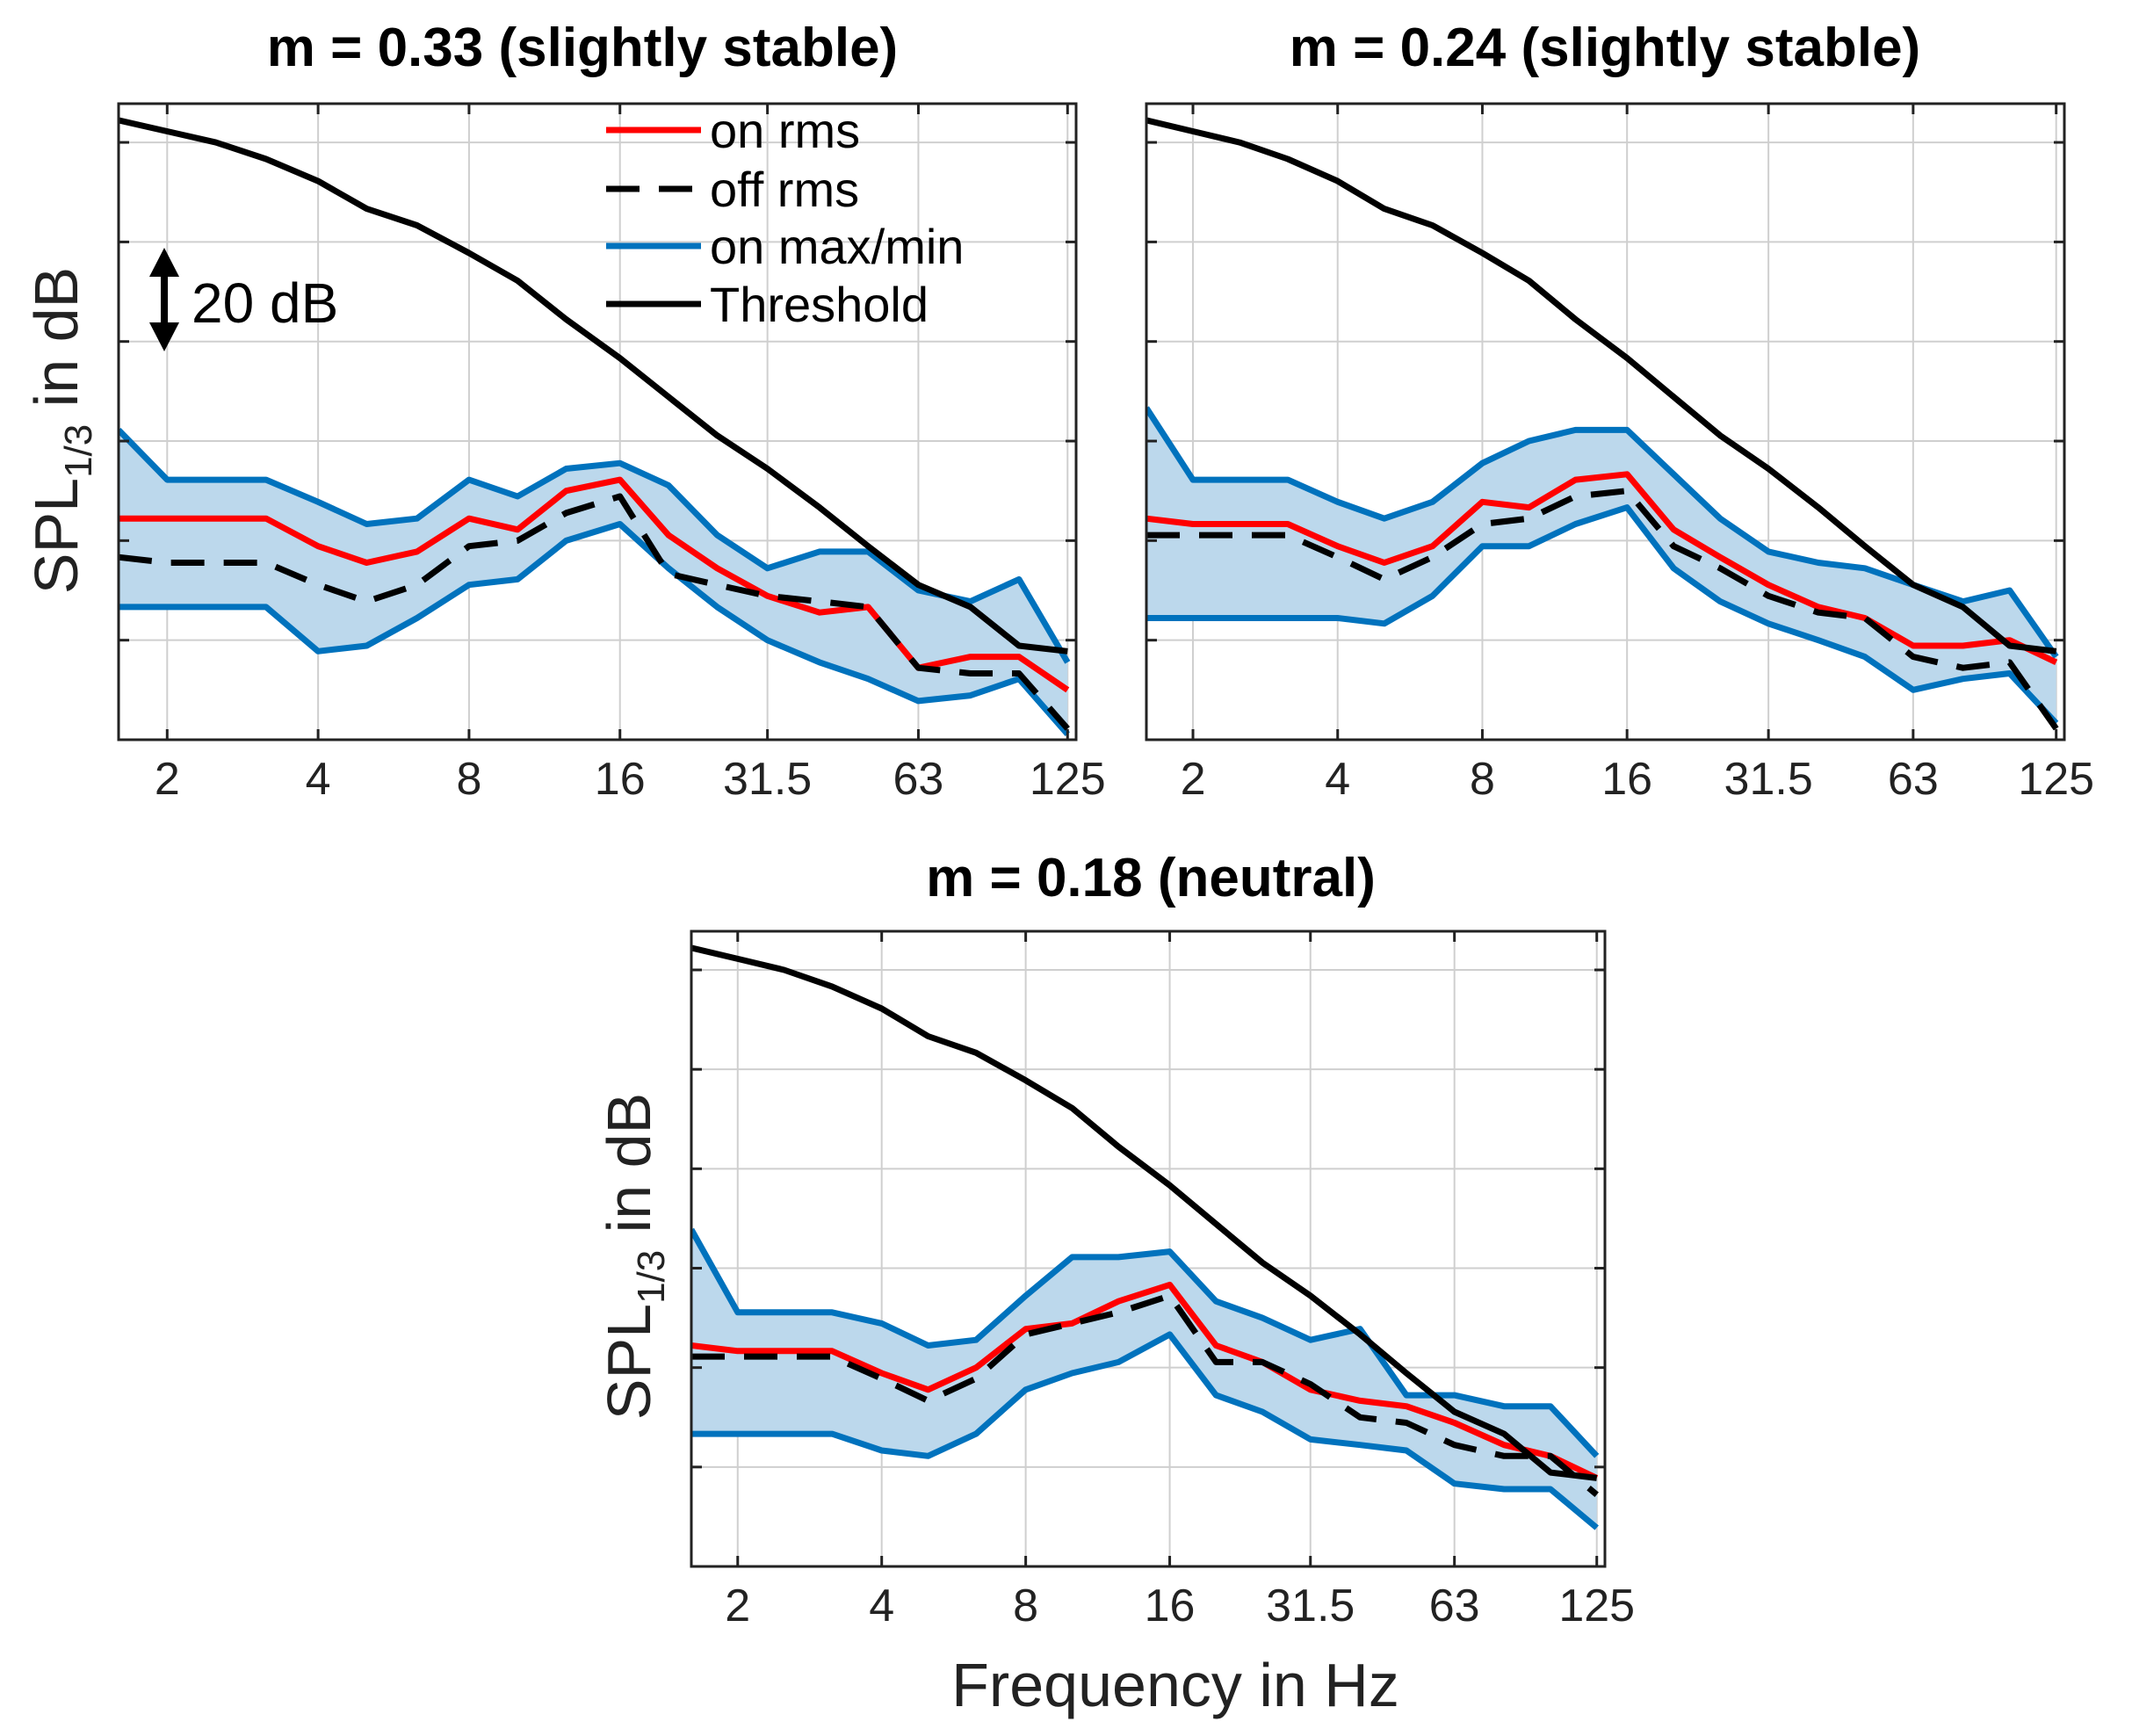  I want to click on arrow-down-icon, so click(164, 336).